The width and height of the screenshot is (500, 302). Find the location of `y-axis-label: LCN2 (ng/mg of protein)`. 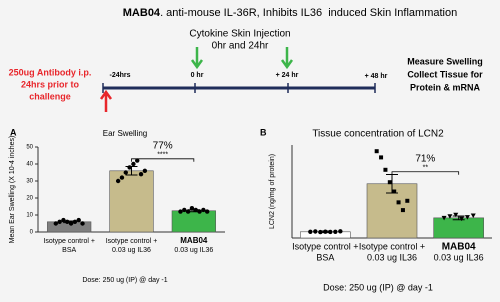

y-axis-label: LCN2 (ng/mg of protein) is located at coordinates (272, 191).